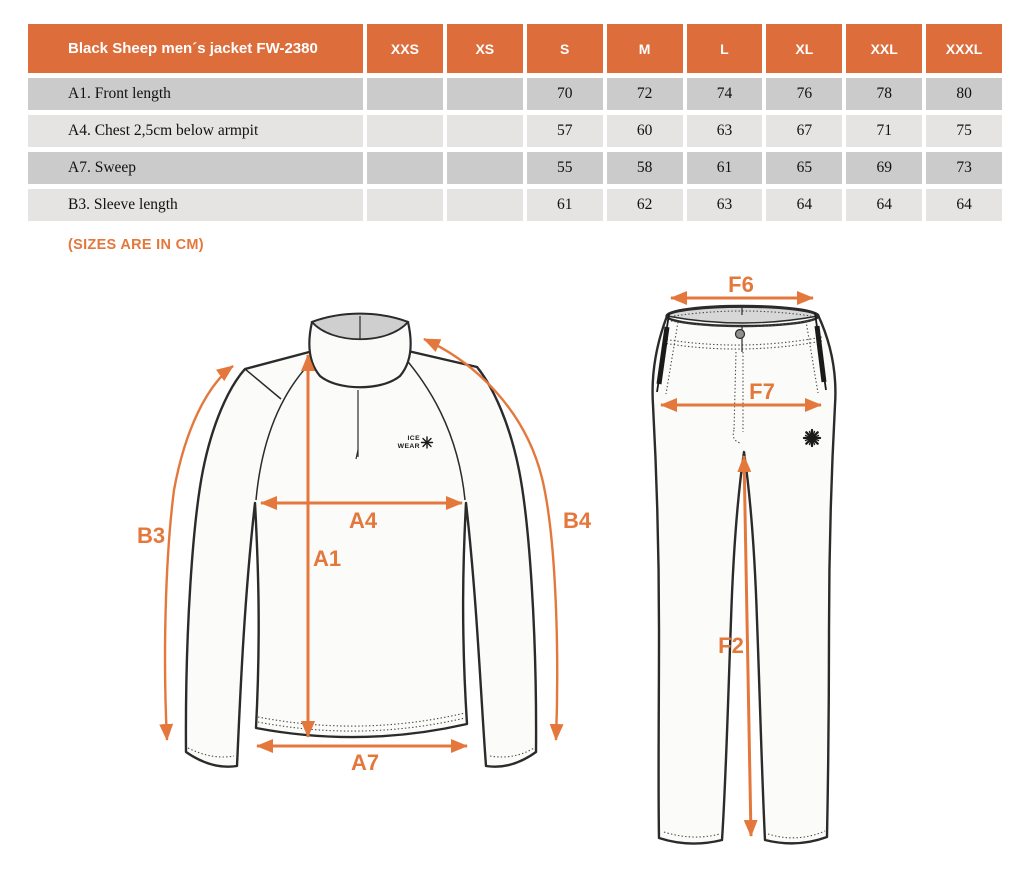 This screenshot has height=885, width=1032. I want to click on logo-text-ice: ICE, so click(413, 438).